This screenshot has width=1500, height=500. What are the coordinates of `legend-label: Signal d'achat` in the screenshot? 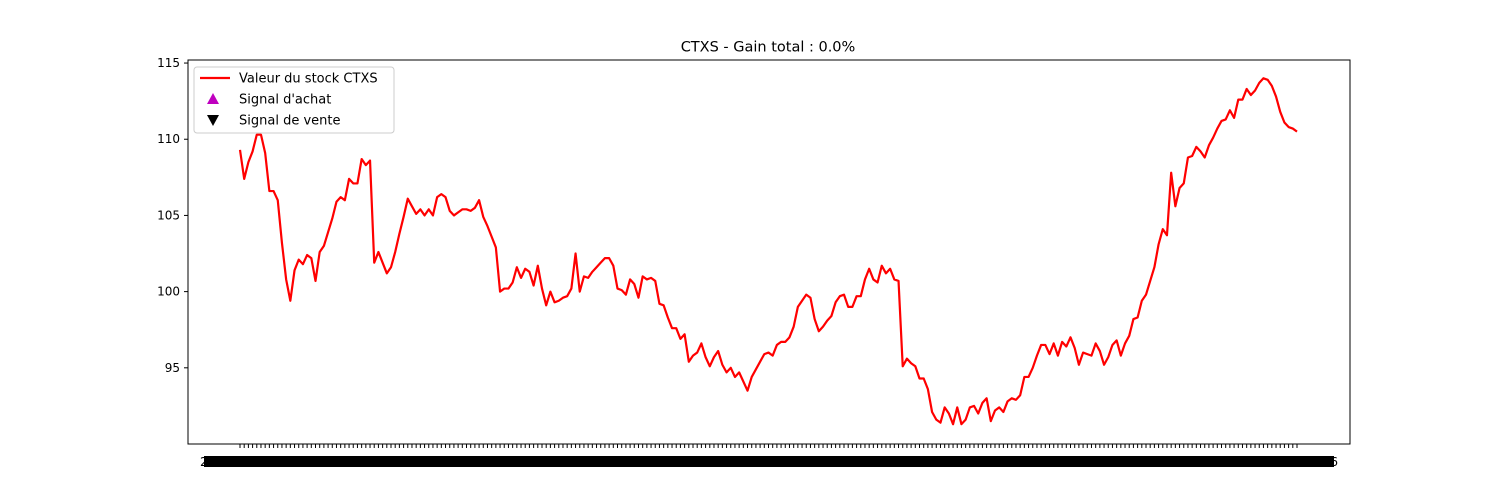 It's located at (285, 100).